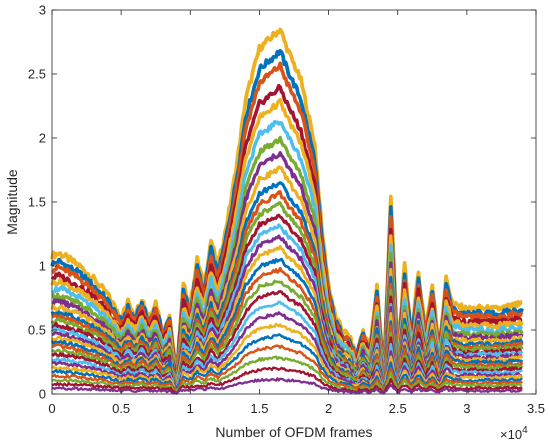  I want to click on x-tick-label: 0.5, so click(121, 408).